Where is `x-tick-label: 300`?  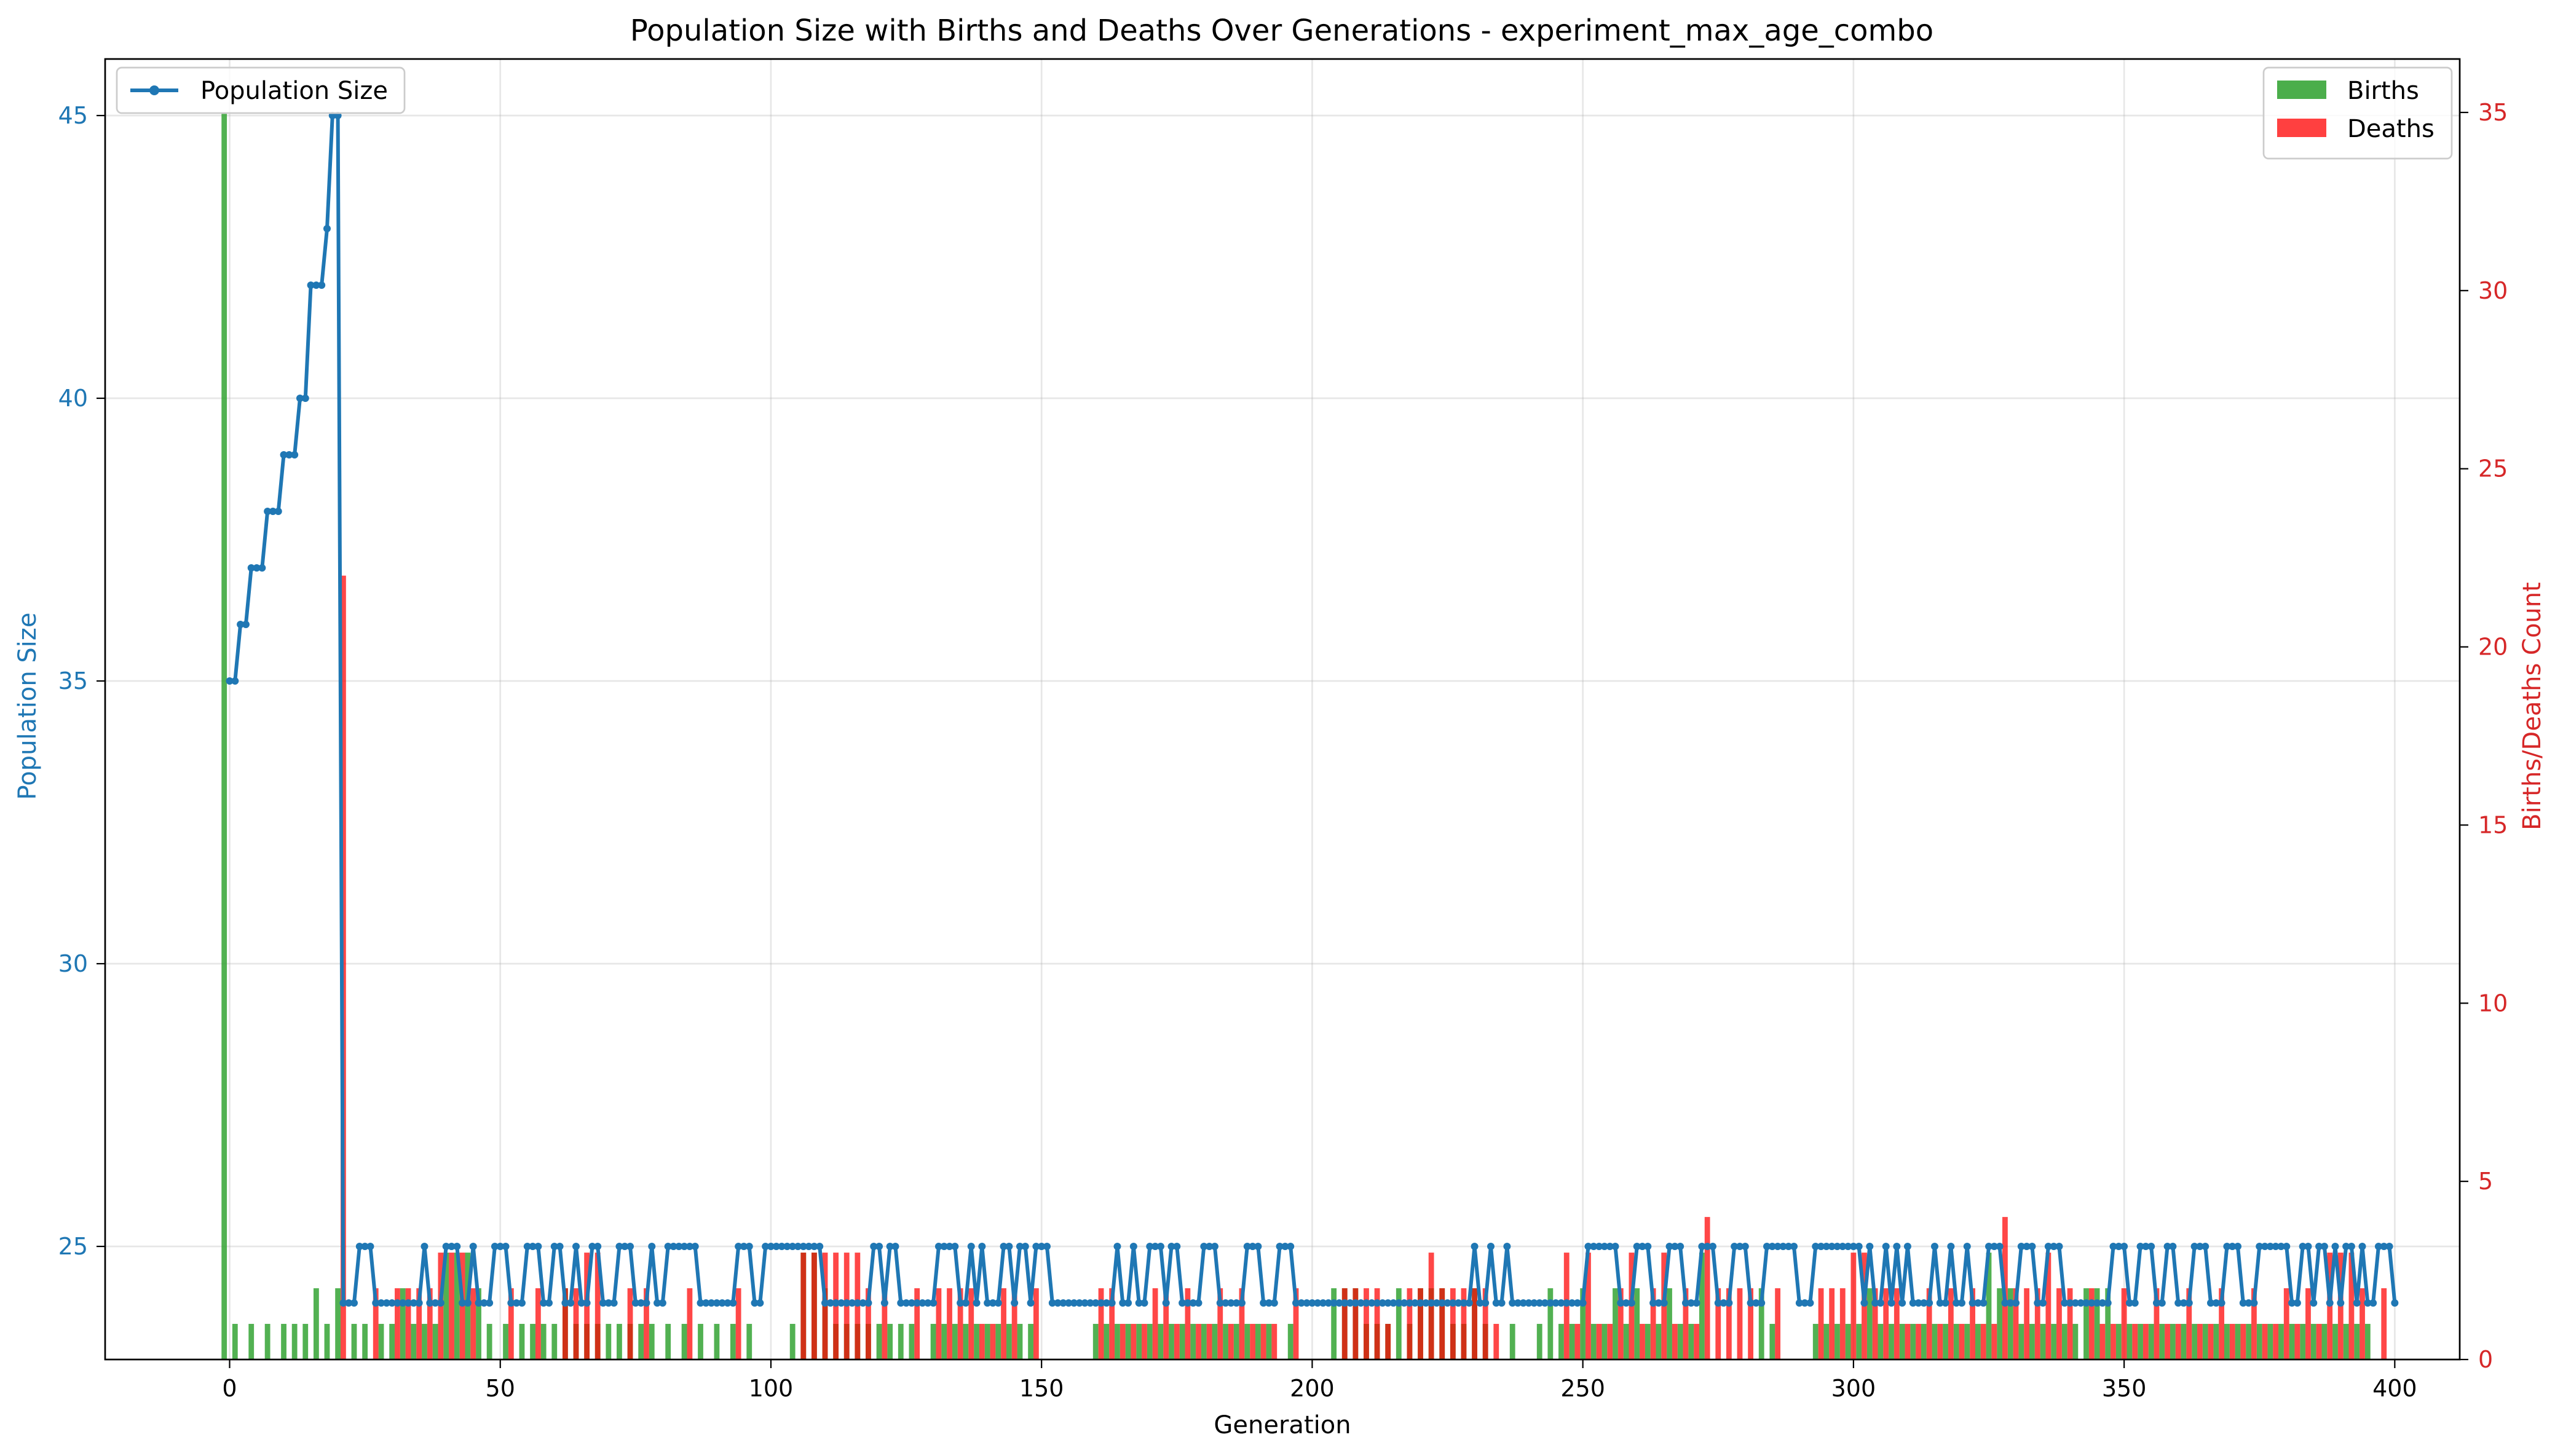 x-tick-label: 300 is located at coordinates (1853, 1388).